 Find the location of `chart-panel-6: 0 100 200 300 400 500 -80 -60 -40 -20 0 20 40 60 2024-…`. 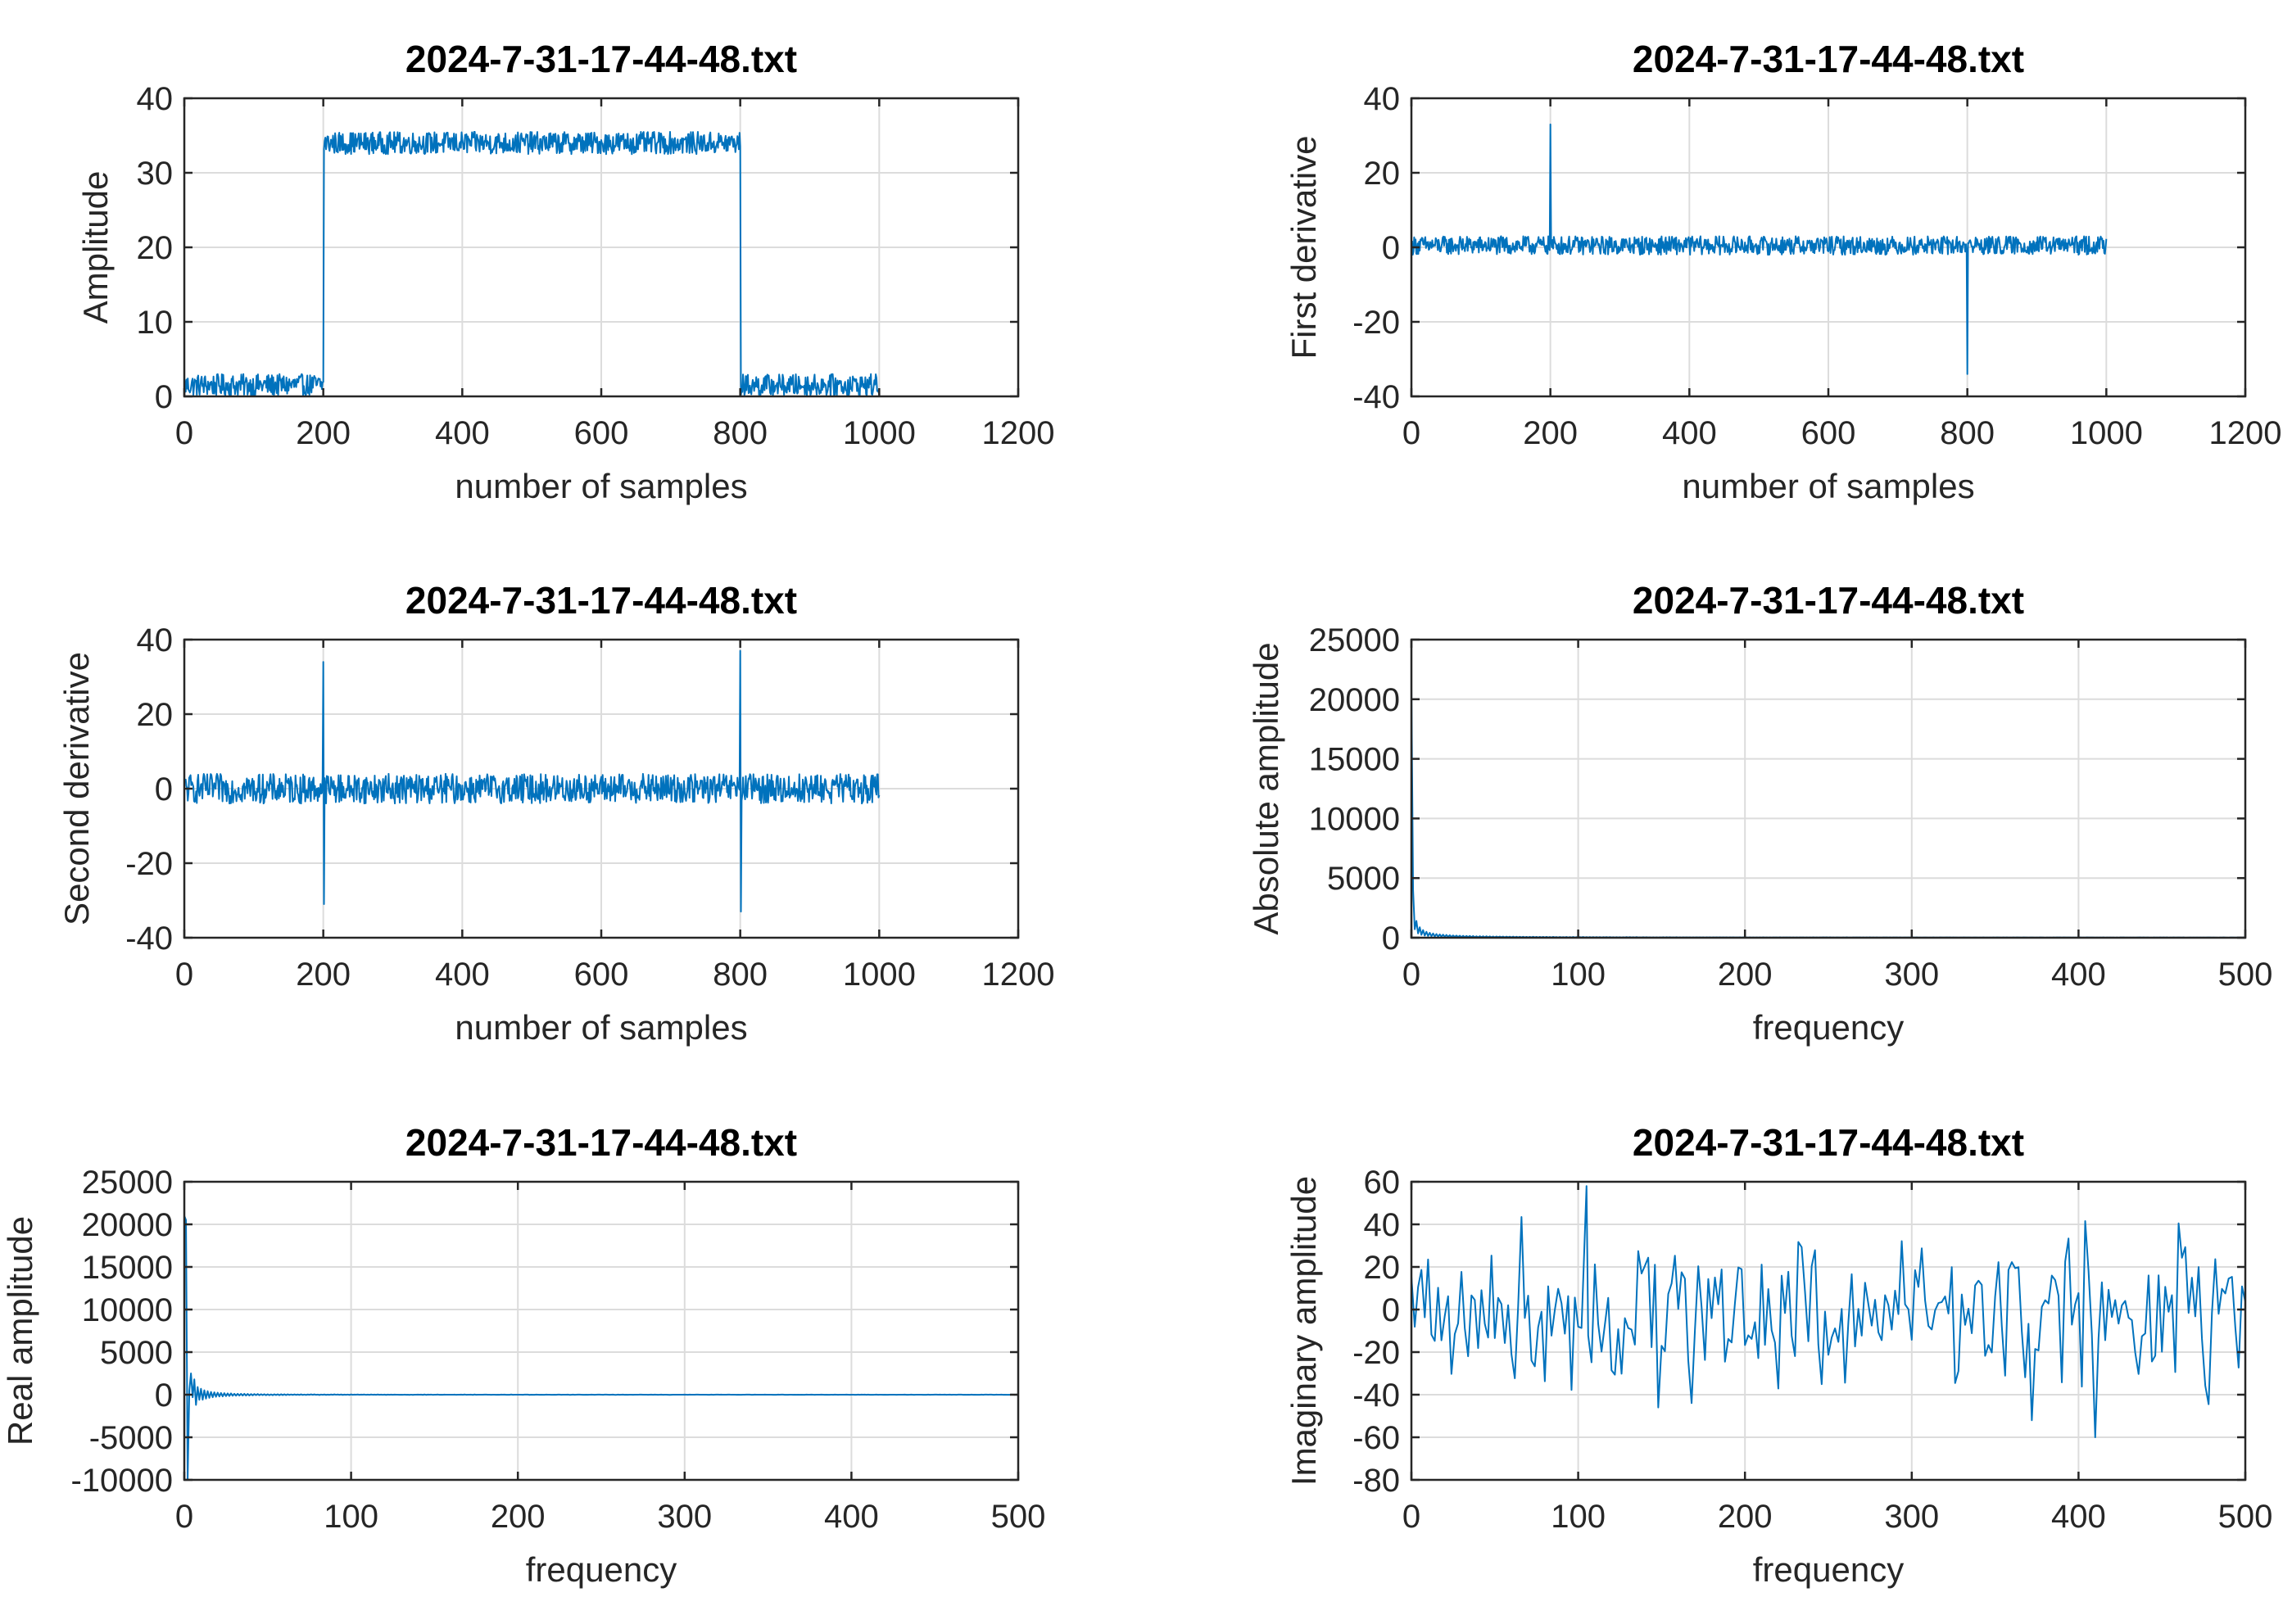

chart-panel-6: 0 100 200 300 400 500 -80 -60 -40 -20 0 20 40 60 2024-… is located at coordinates (1778, 1355).